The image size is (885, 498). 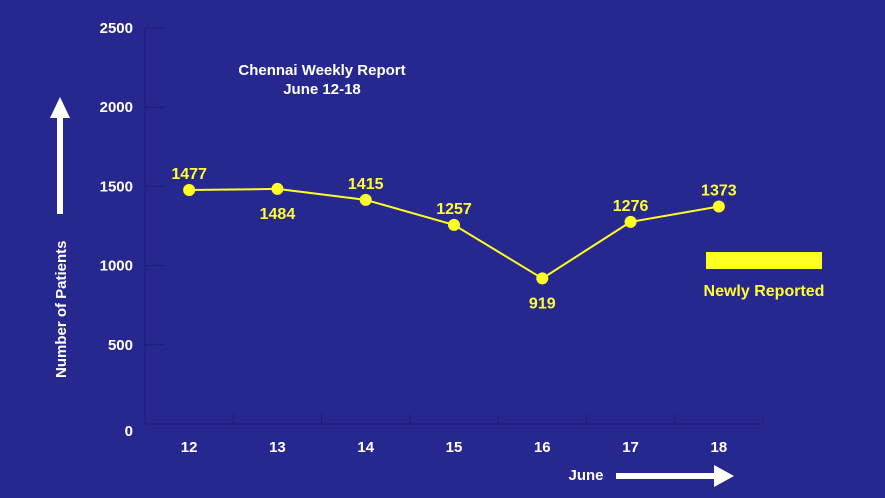 I want to click on data-label: 1415, so click(x=366, y=184).